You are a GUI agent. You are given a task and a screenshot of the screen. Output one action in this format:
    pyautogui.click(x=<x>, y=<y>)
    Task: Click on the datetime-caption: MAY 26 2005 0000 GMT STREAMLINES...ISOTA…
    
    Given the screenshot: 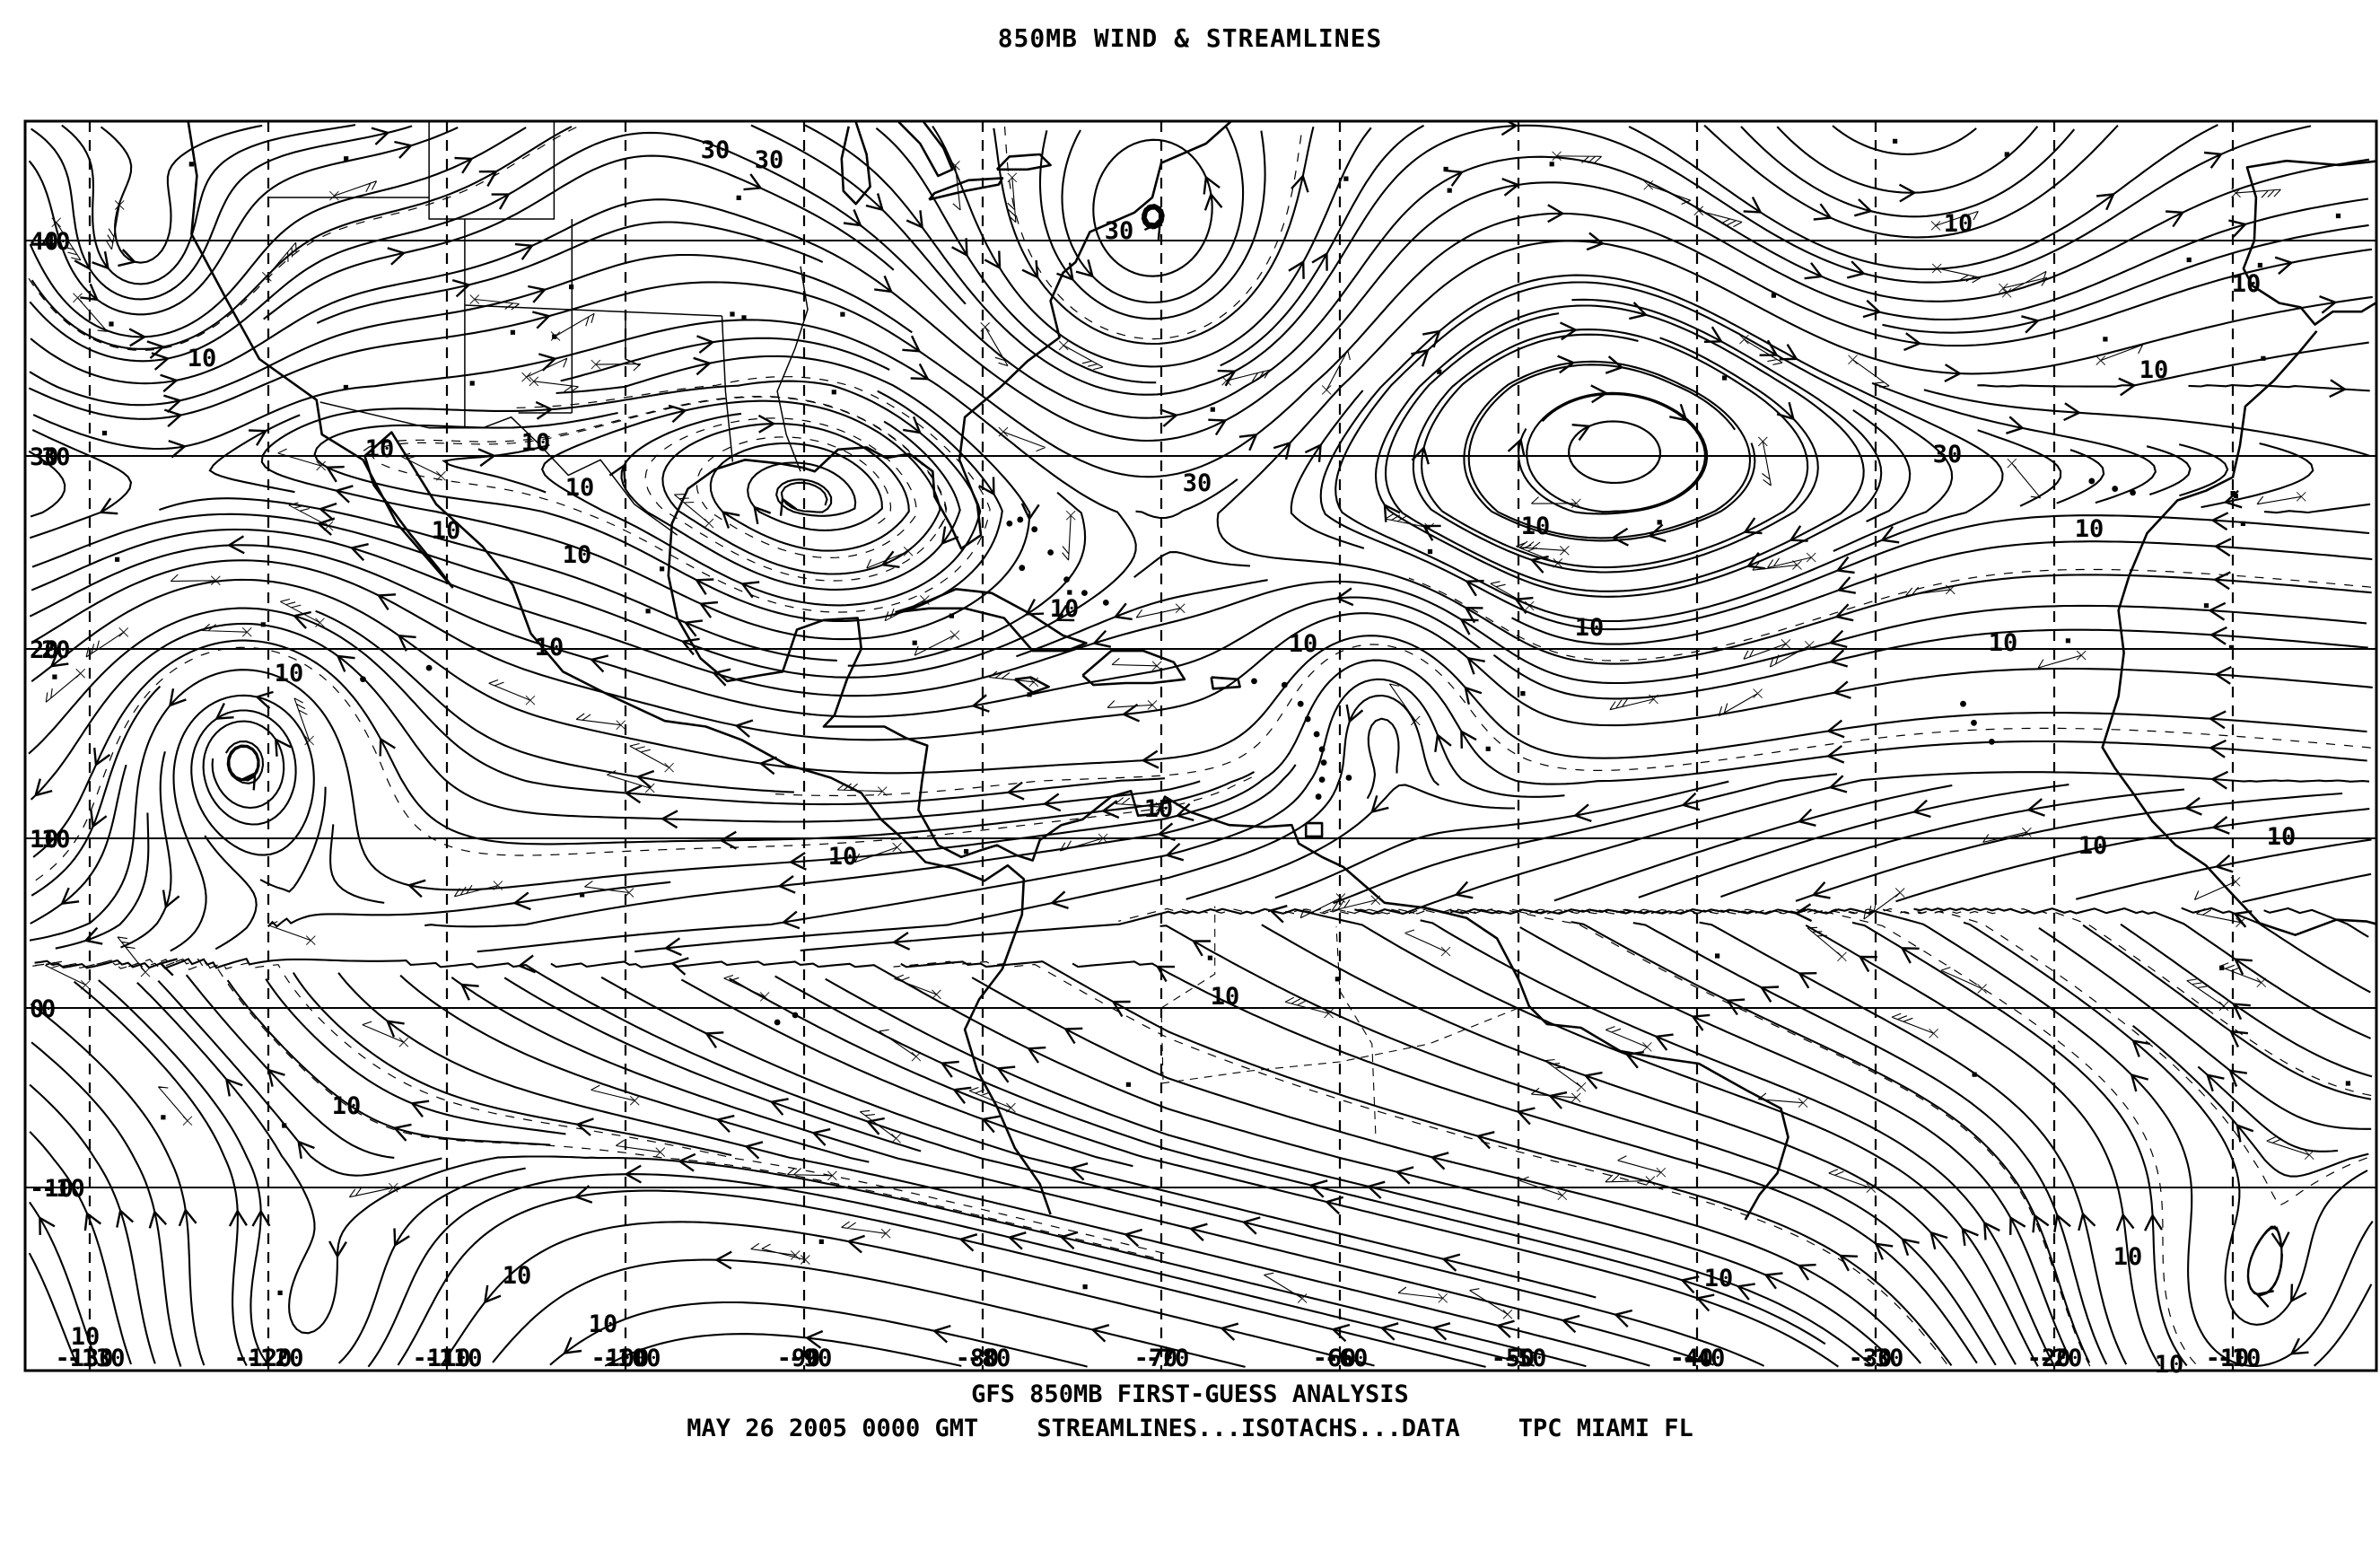 What is the action you would take?
    pyautogui.click(x=1190, y=1428)
    